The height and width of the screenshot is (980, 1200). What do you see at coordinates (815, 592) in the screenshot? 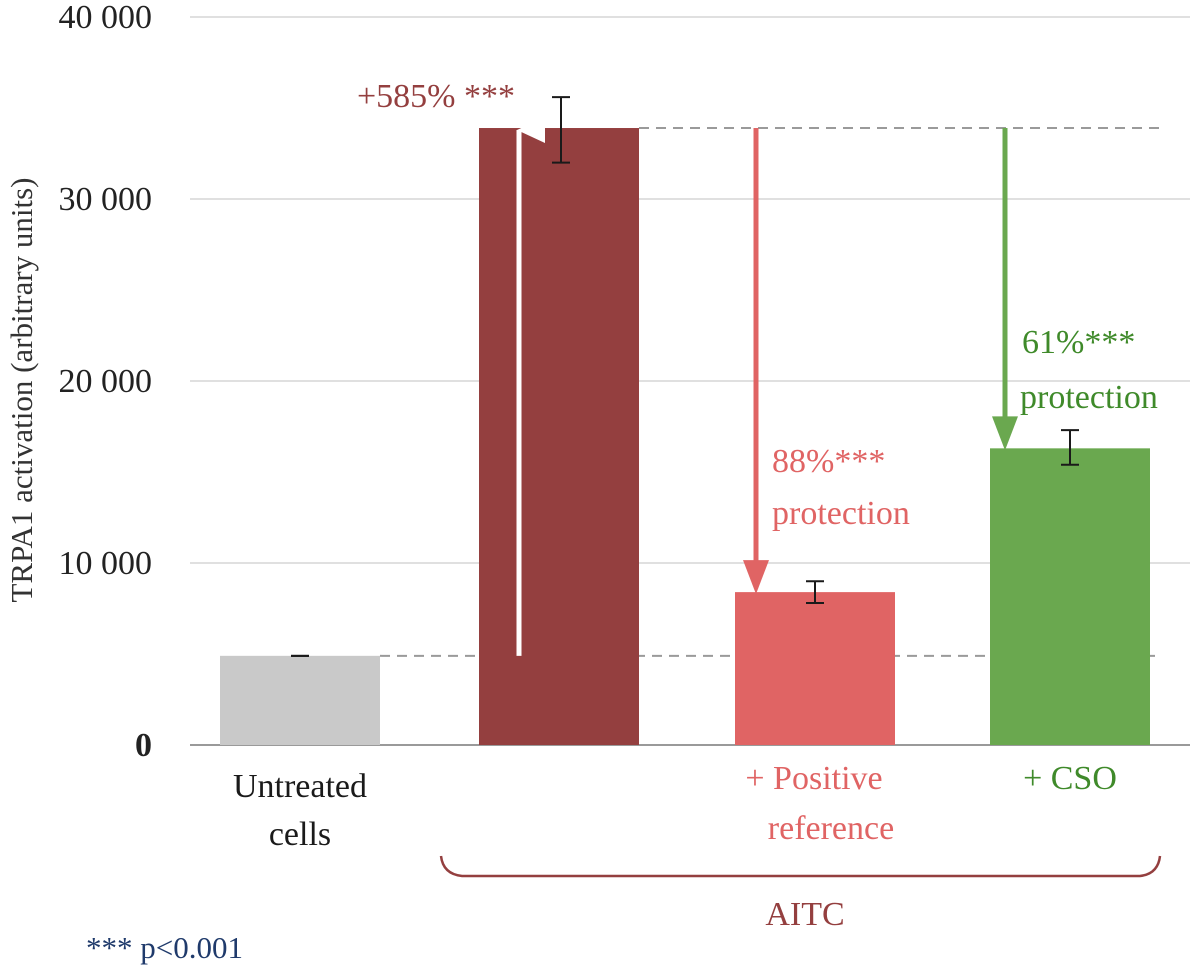
I see `error-bar-positive-reference` at bounding box center [815, 592].